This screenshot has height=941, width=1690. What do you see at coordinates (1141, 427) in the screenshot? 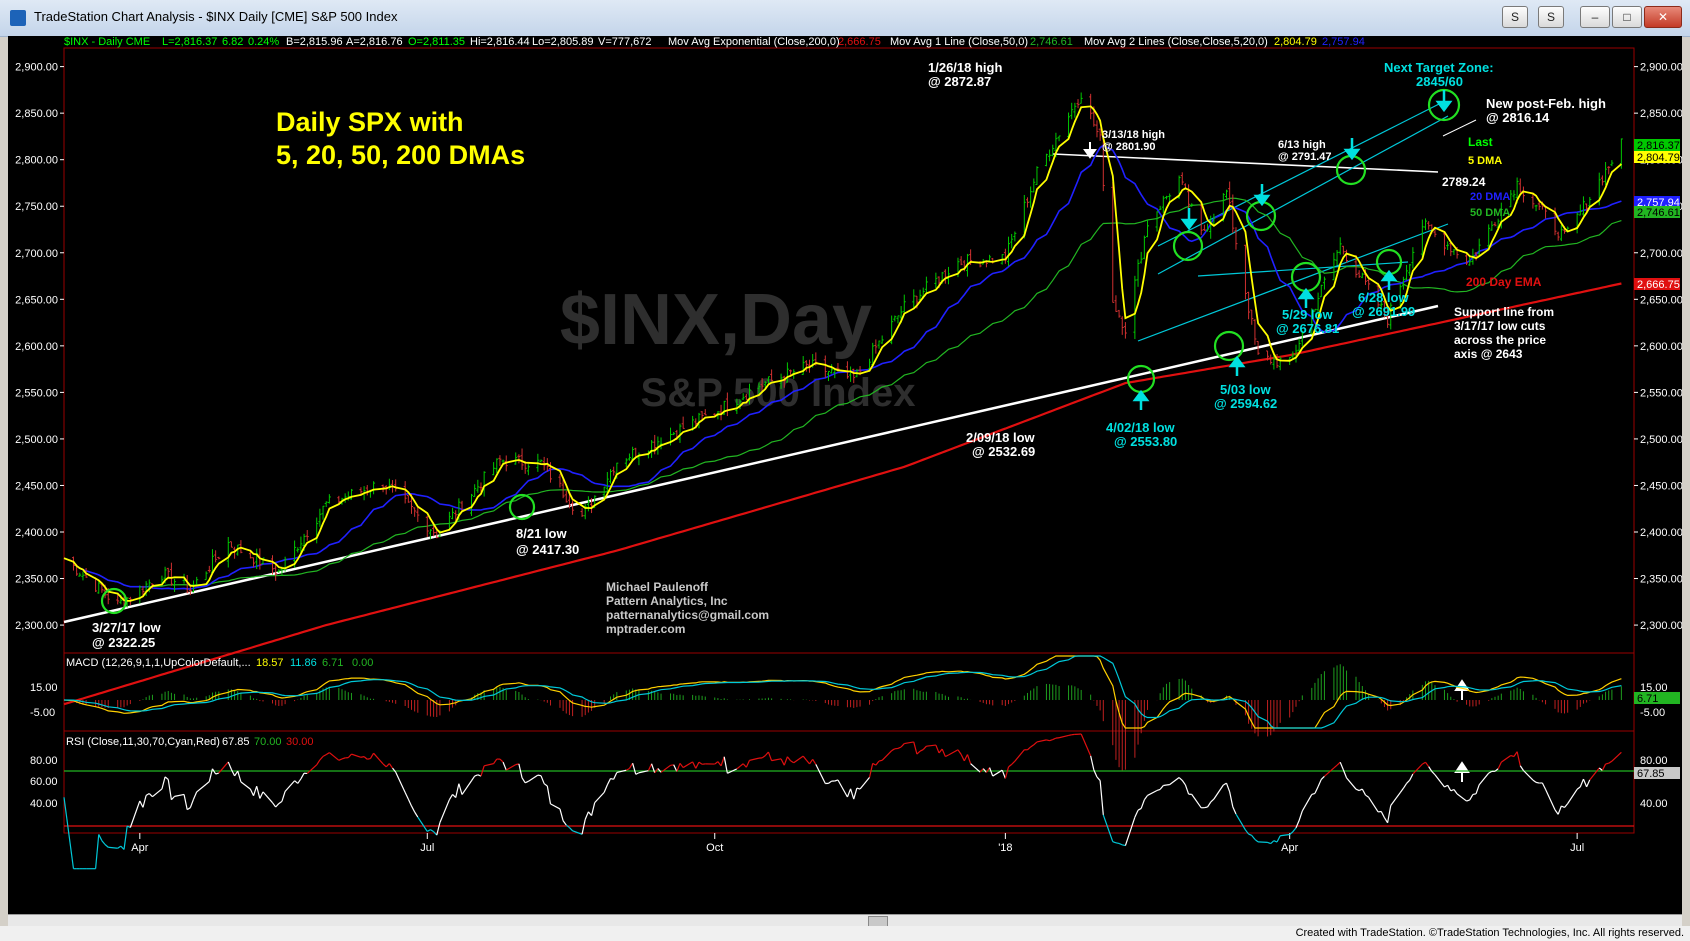
I see `annot-low-0402: 4/02/18 low` at bounding box center [1141, 427].